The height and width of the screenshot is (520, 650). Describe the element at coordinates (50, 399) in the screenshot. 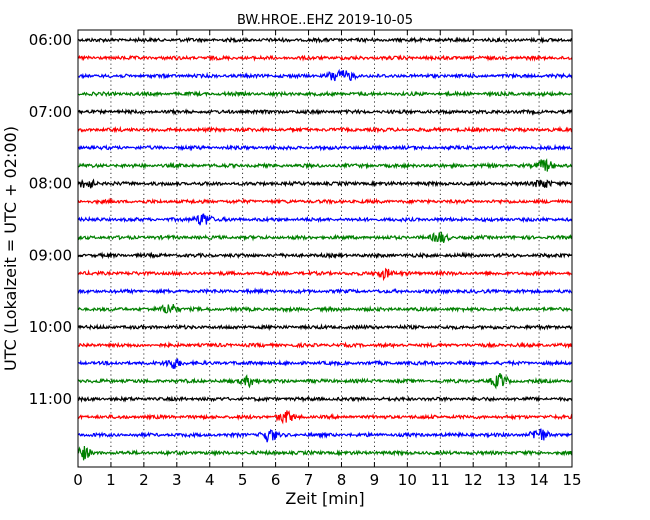

I see `y-tick-label: 11:00` at that location.